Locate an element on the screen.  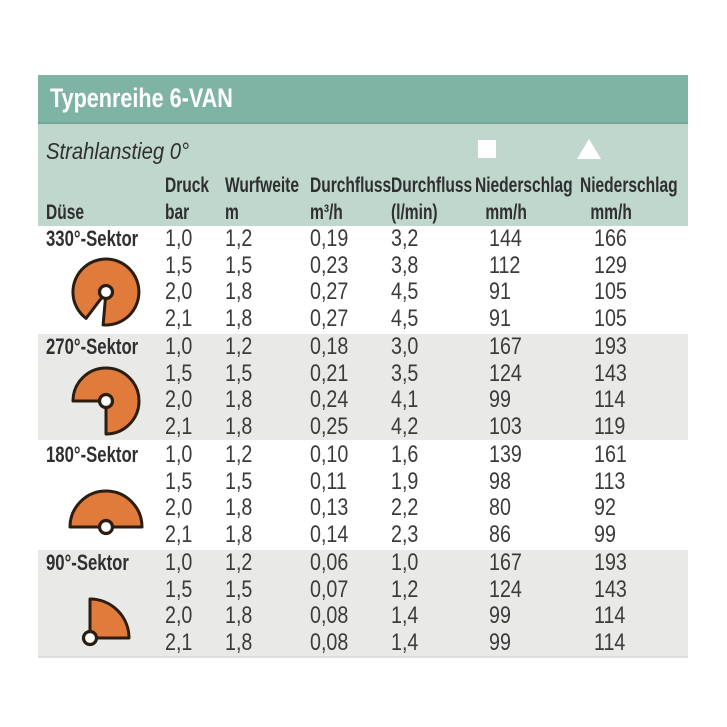
table-cell: 2,2 is located at coordinates (405, 507).